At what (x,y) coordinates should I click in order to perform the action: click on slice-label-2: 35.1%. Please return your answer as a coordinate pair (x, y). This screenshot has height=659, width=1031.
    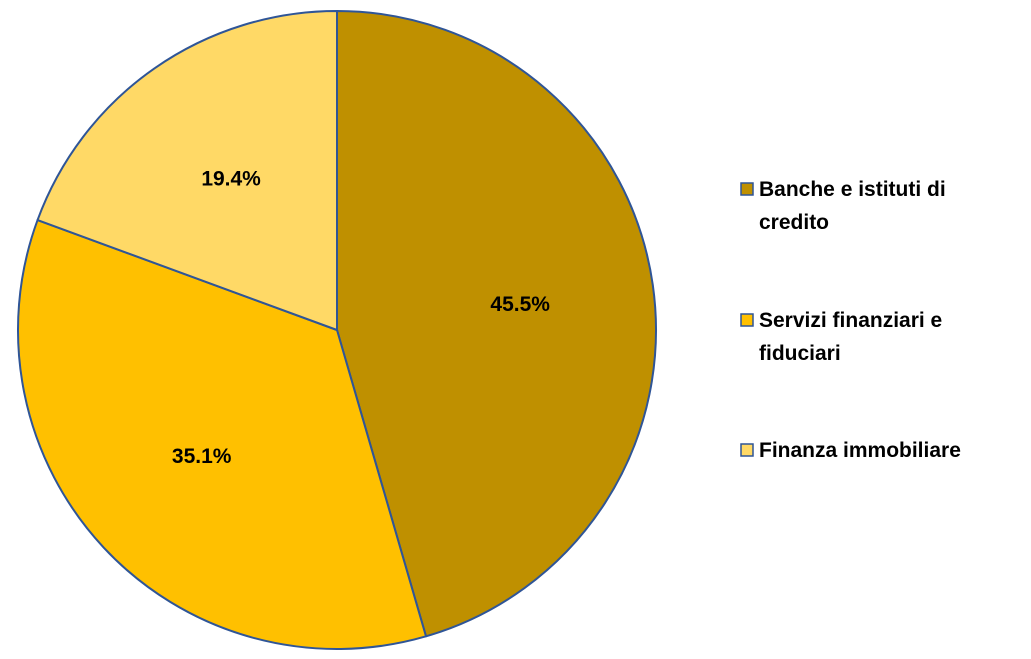
    Looking at the image, I should click on (202, 456).